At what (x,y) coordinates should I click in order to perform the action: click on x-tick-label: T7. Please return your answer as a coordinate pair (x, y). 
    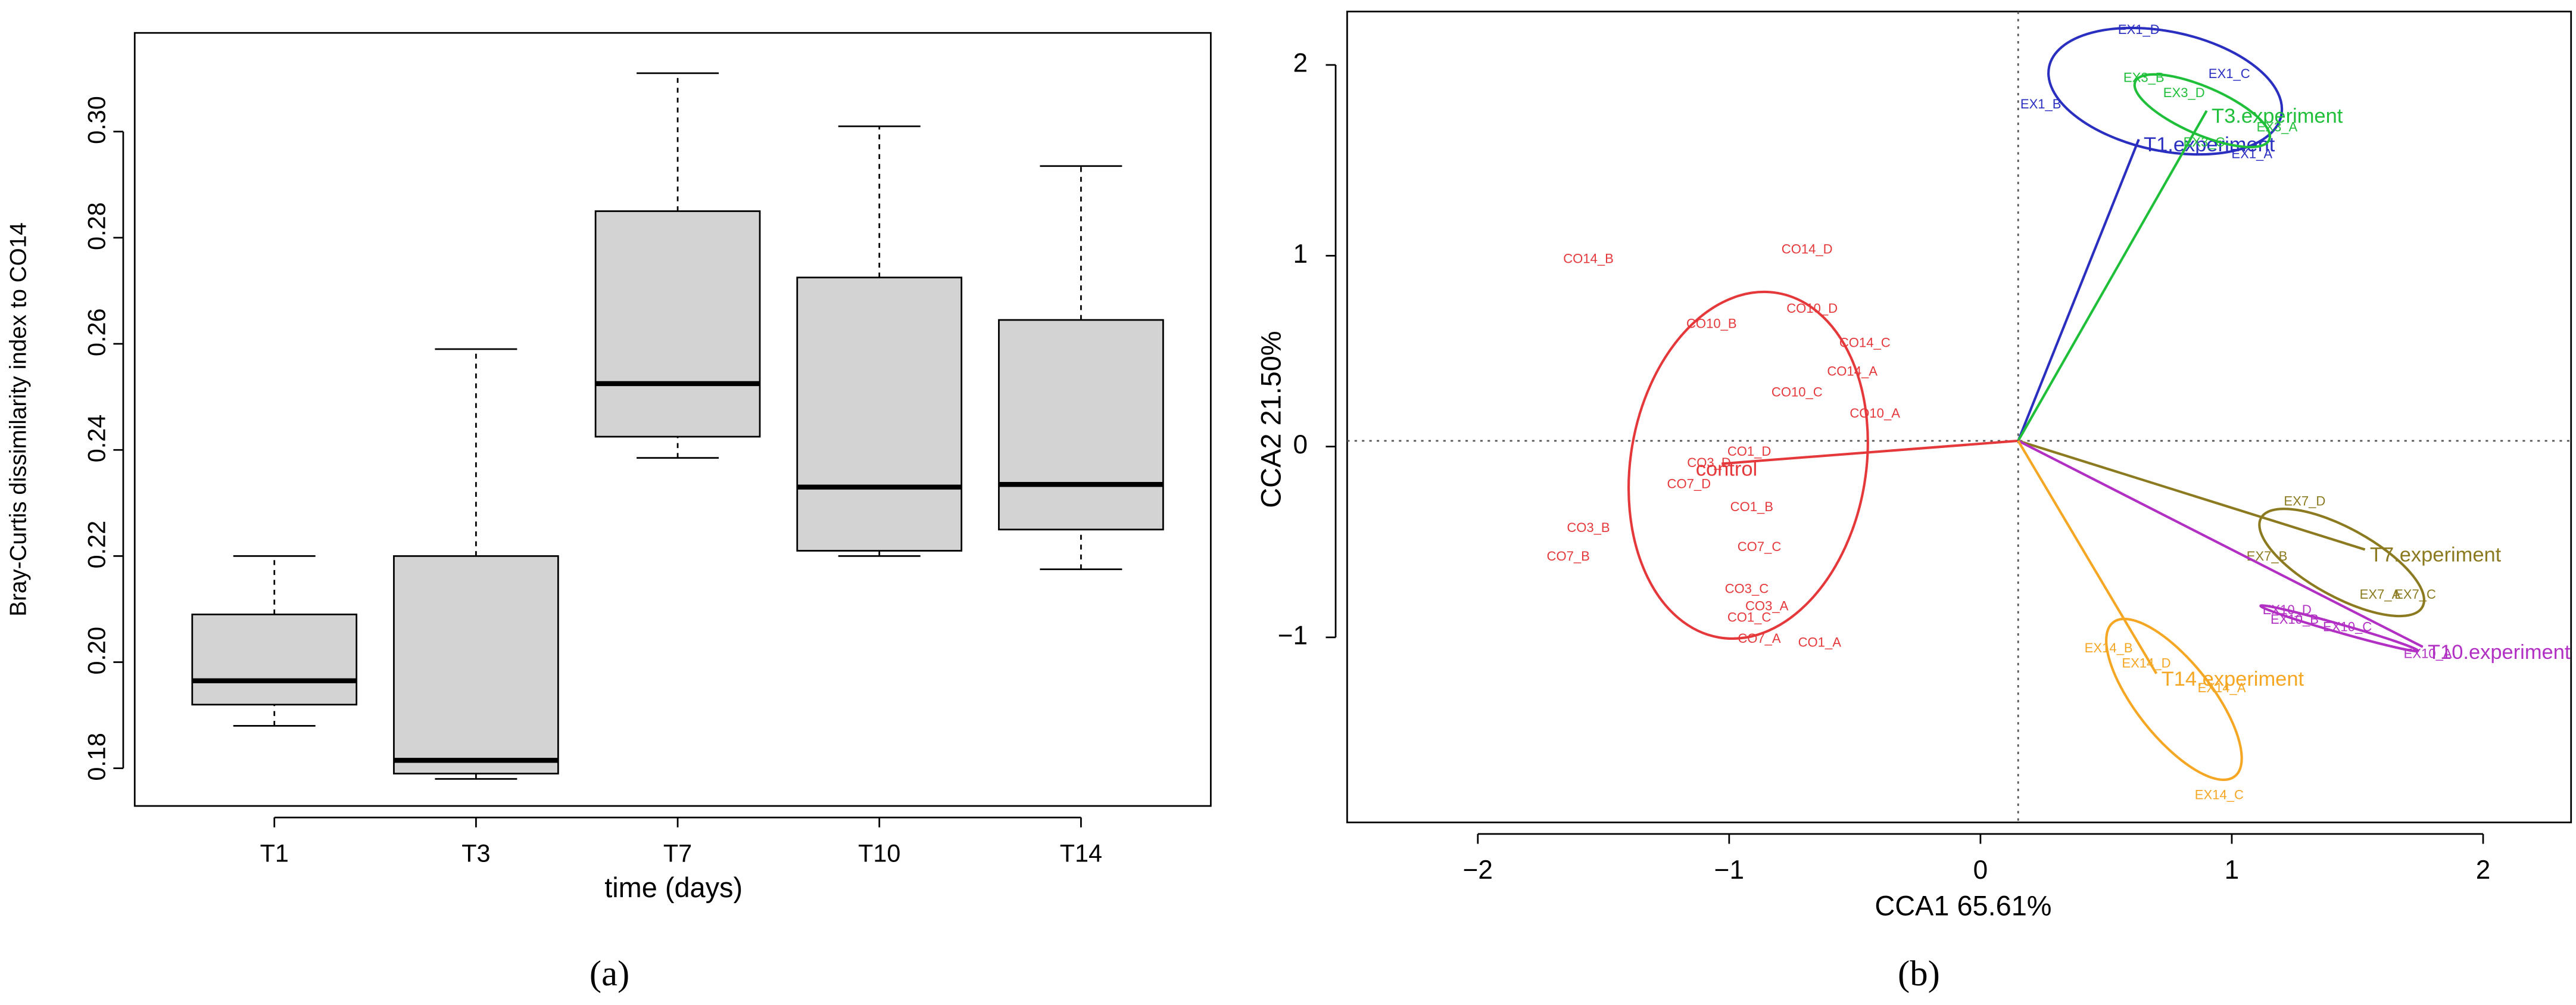
    Looking at the image, I should click on (677, 853).